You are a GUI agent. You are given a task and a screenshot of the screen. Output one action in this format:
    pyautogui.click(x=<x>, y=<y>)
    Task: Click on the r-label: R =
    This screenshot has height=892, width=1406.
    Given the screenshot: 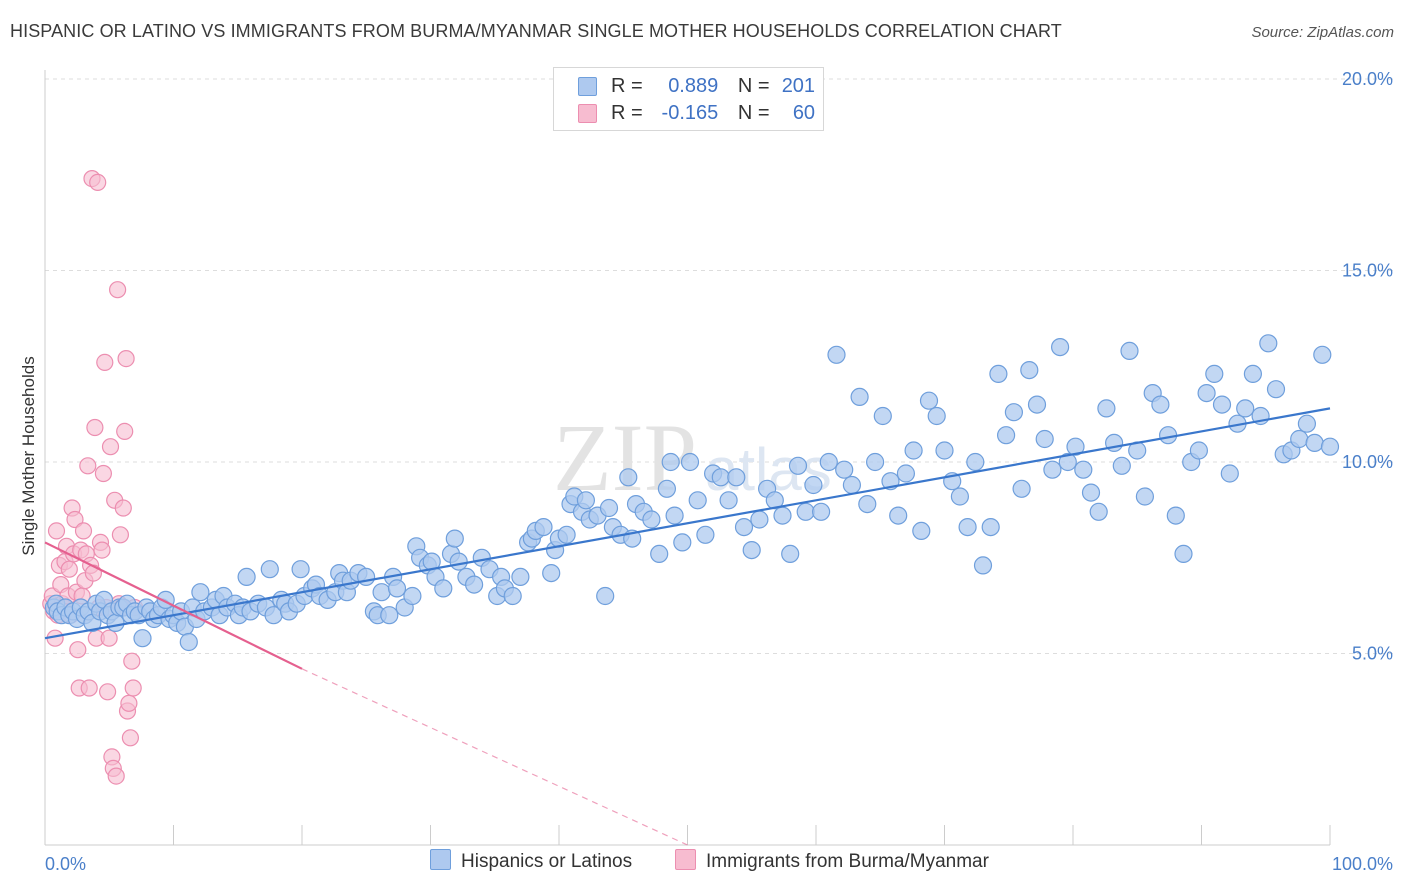 What is the action you would take?
    pyautogui.click(x=627, y=113)
    